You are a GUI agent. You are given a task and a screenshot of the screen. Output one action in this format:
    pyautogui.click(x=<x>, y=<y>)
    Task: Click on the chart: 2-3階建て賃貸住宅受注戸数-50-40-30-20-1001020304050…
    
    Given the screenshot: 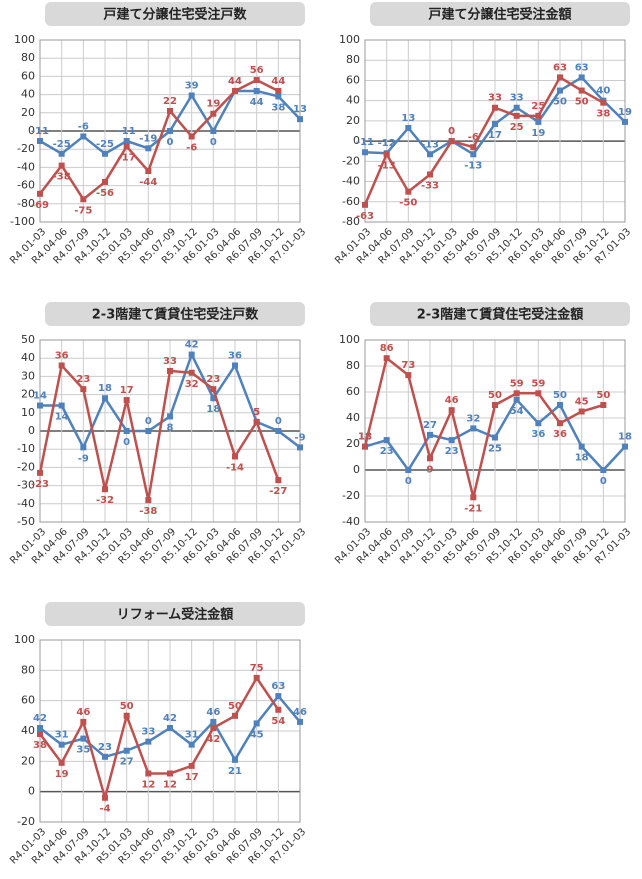 What is the action you would take?
    pyautogui.click(x=158, y=434)
    